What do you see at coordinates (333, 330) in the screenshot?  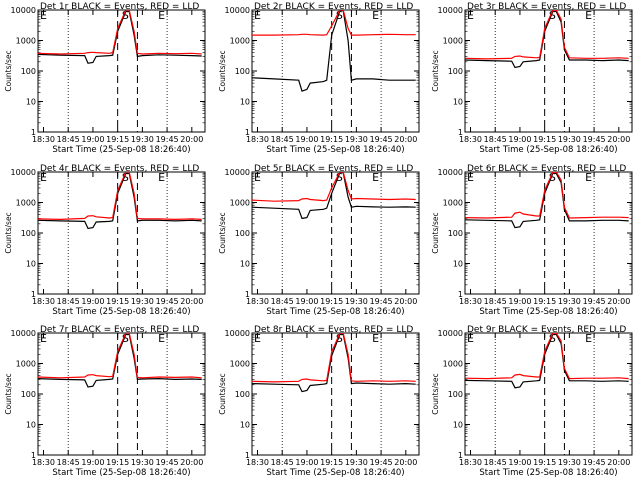 I see `panel-title: Det 8r BLACK = Events, RED = LLD` at bounding box center [333, 330].